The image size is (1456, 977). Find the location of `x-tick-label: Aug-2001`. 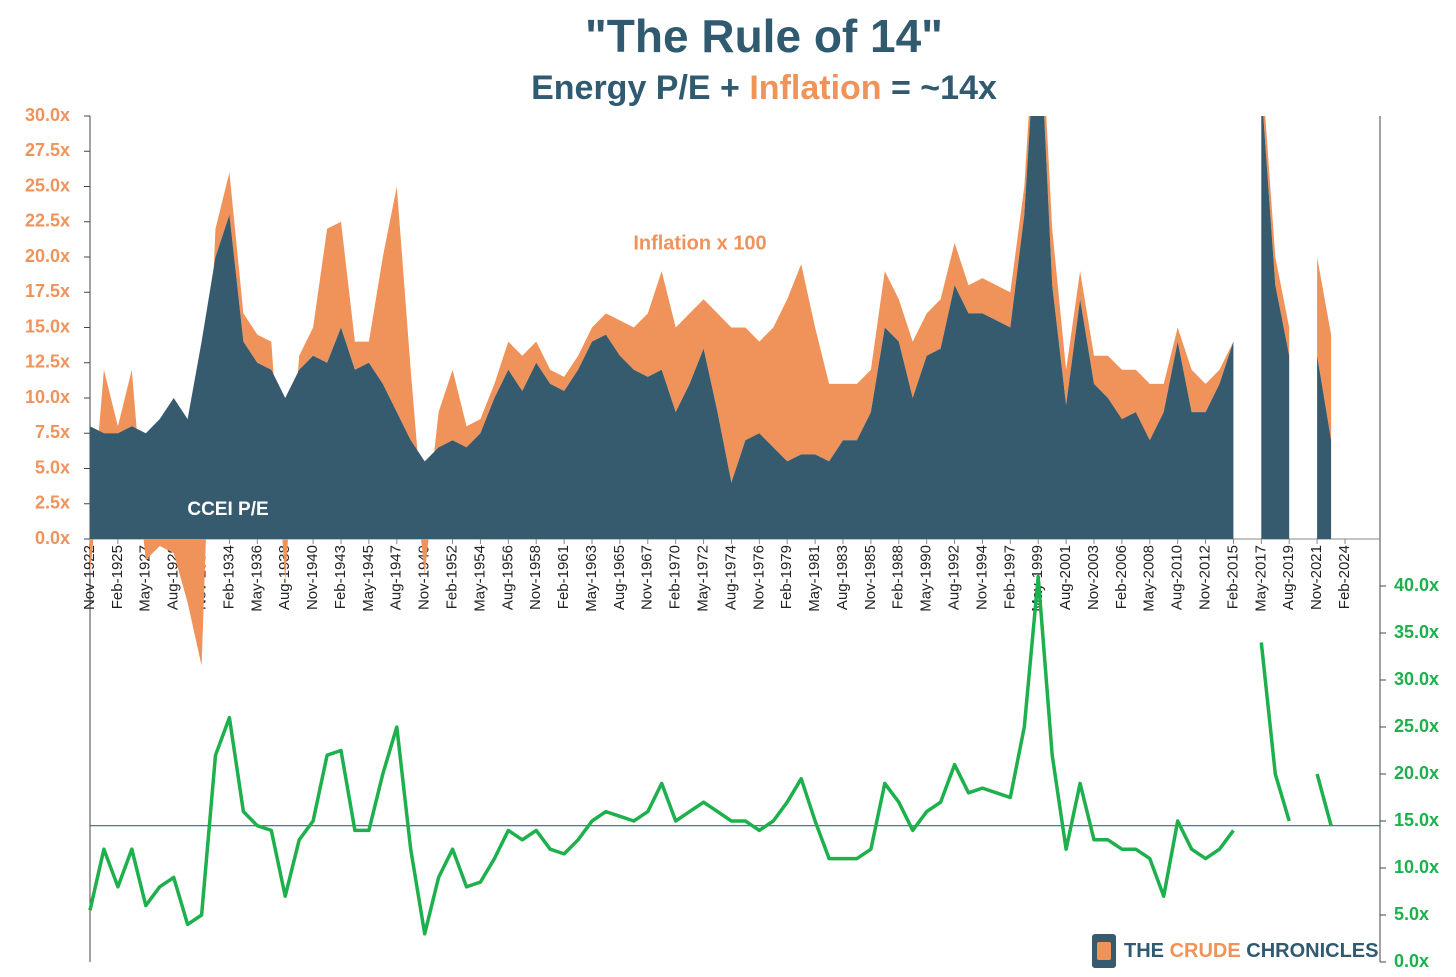

x-tick-label: Aug-2001 is located at coordinates (1065, 577).